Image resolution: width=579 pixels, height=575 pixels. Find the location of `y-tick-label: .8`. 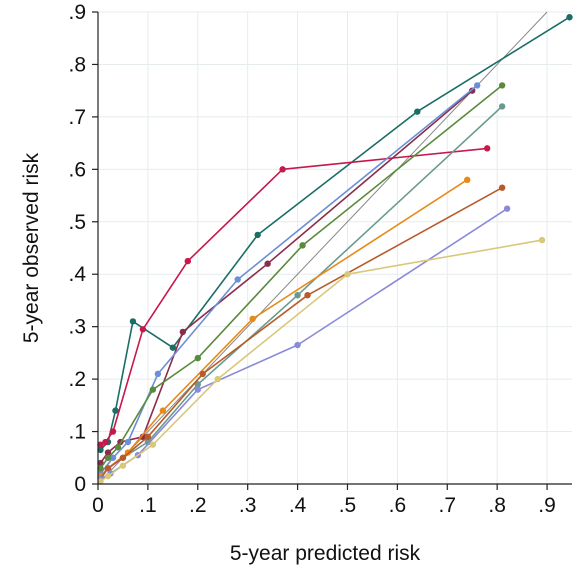

y-tick-label: .8 is located at coordinates (77, 64).